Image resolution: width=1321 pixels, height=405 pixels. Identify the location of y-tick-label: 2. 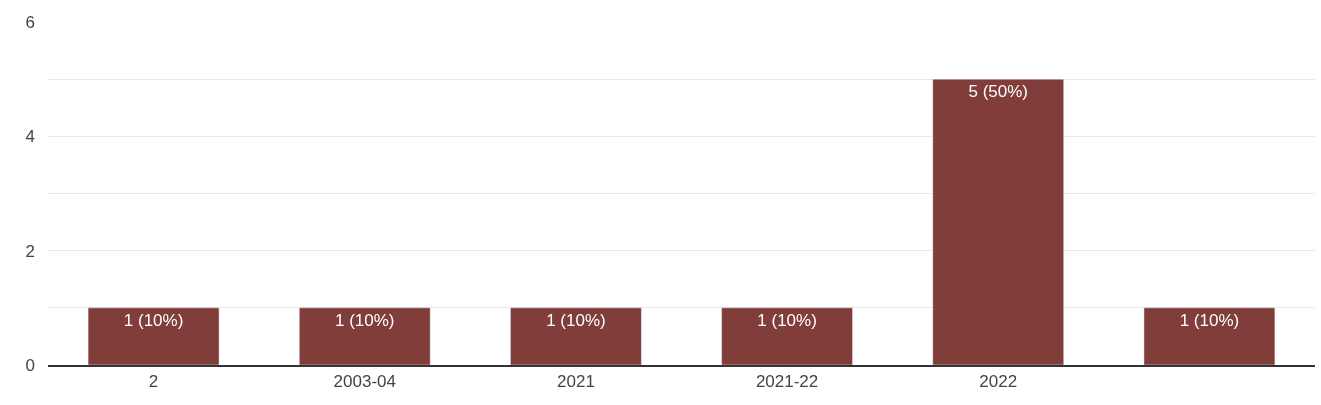
(30, 251).